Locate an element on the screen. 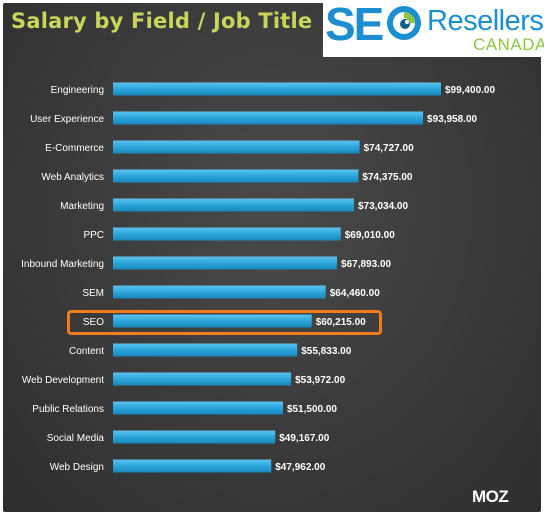 The height and width of the screenshot is (515, 544). value-label-web-development: $53,972.00 is located at coordinates (320, 380).